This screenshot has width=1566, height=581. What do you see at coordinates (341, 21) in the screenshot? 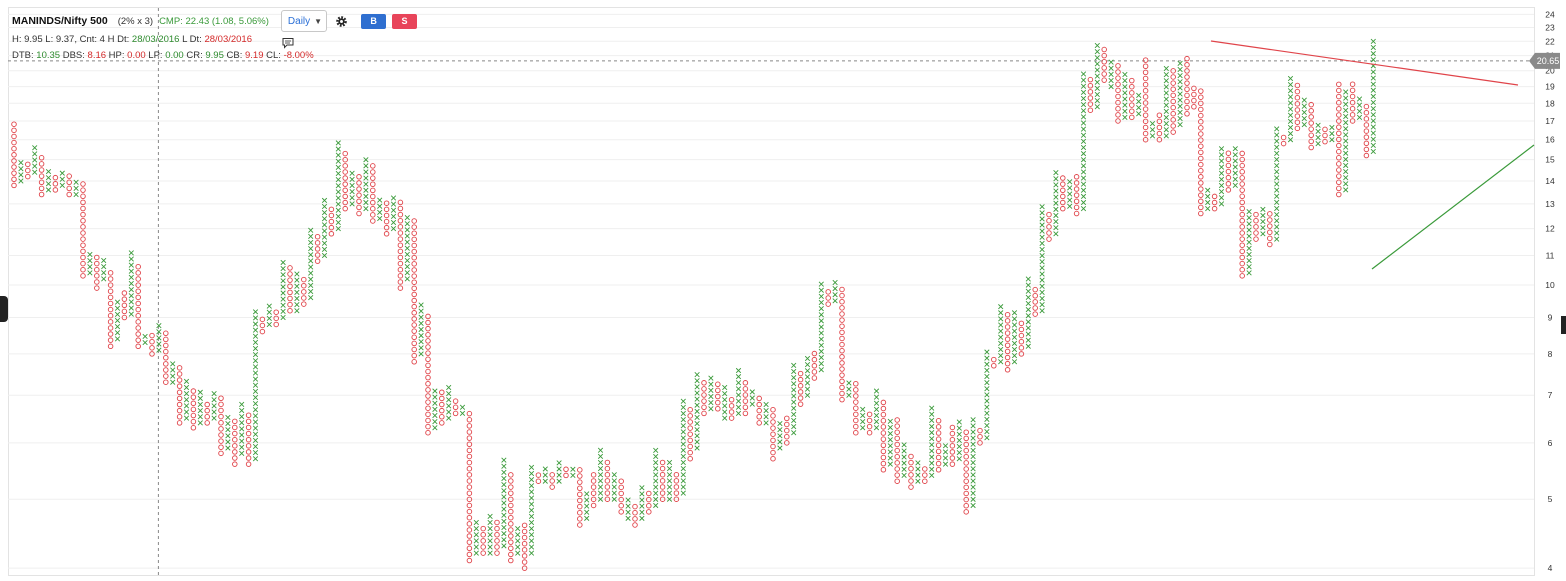
I see `gear-icon` at bounding box center [341, 21].